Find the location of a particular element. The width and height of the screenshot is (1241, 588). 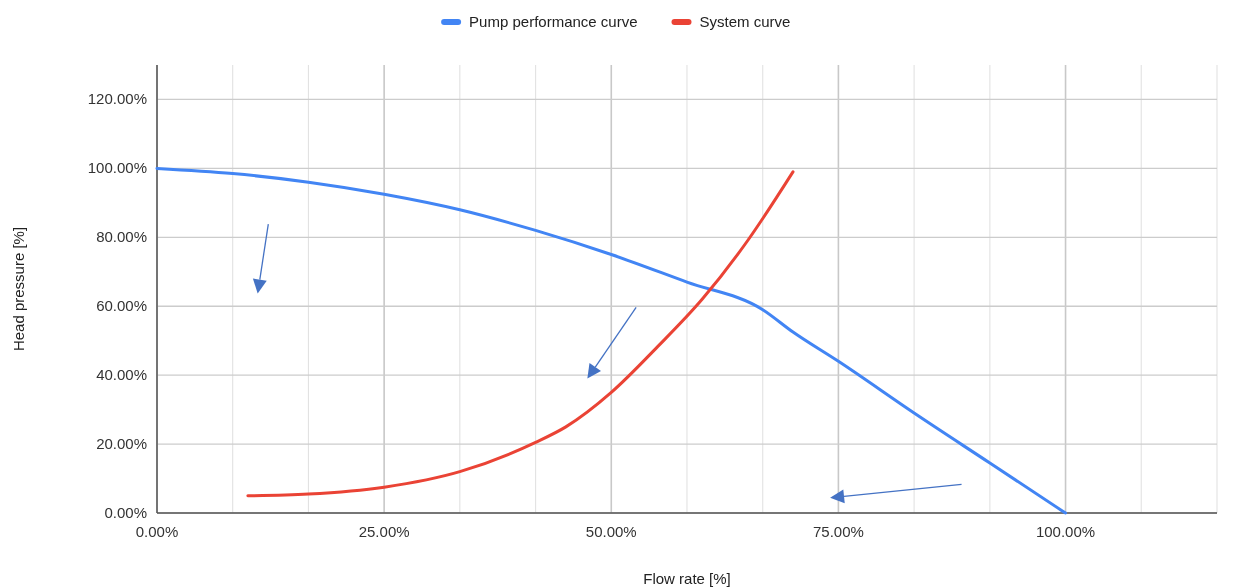

y-axis-title: Head pressure [%] is located at coordinates (18, 289).